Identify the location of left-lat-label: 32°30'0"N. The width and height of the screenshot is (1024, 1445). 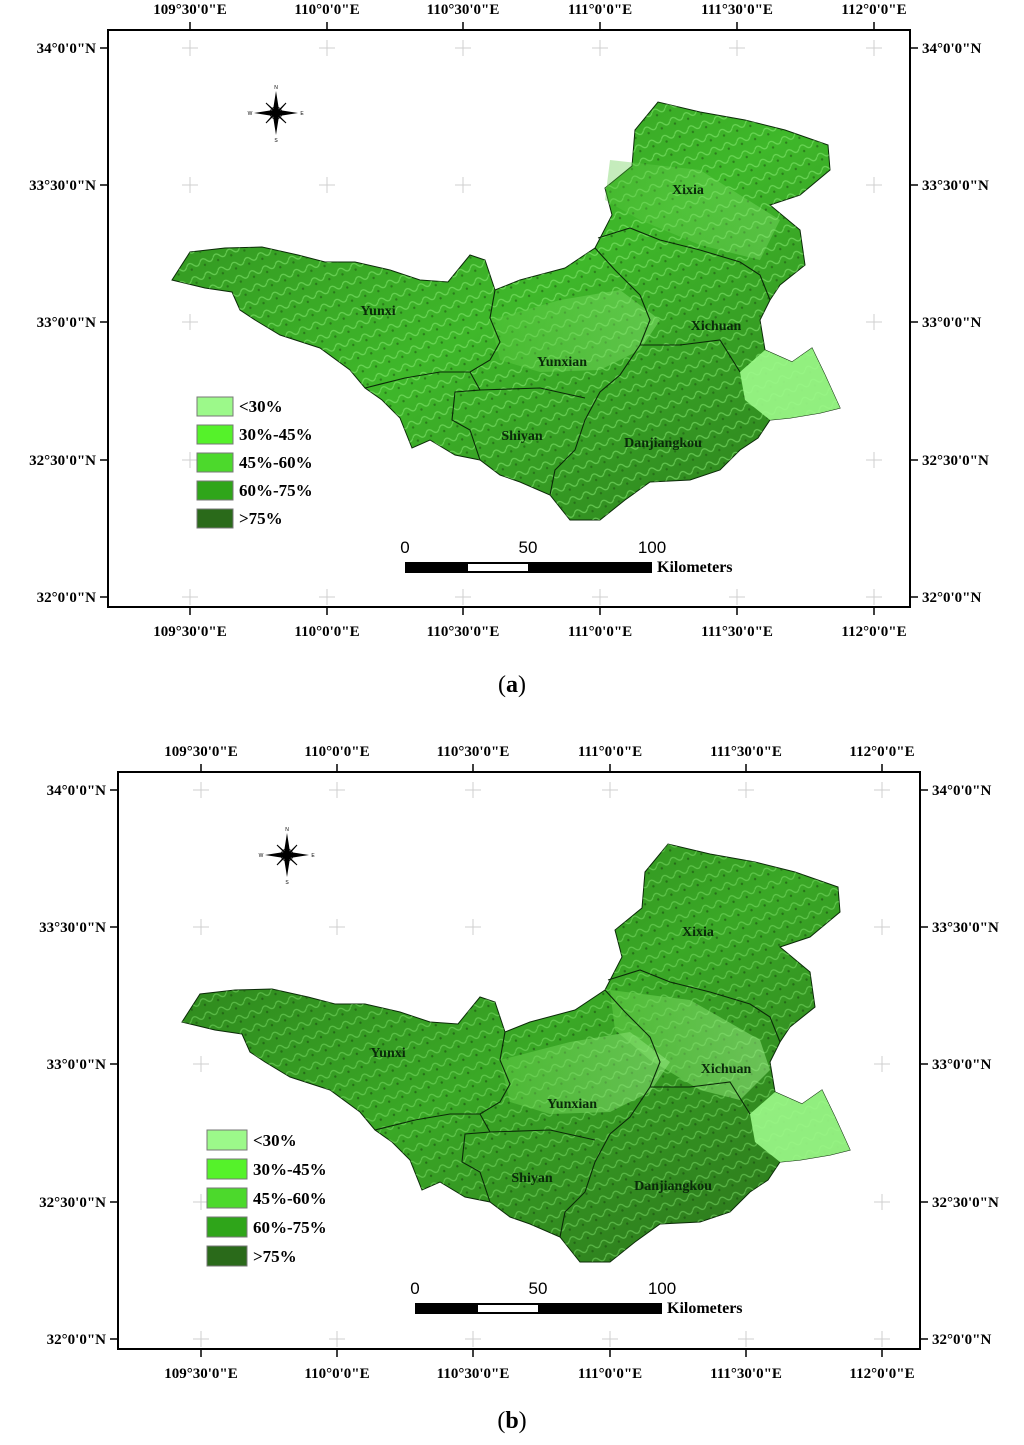
(62, 461).